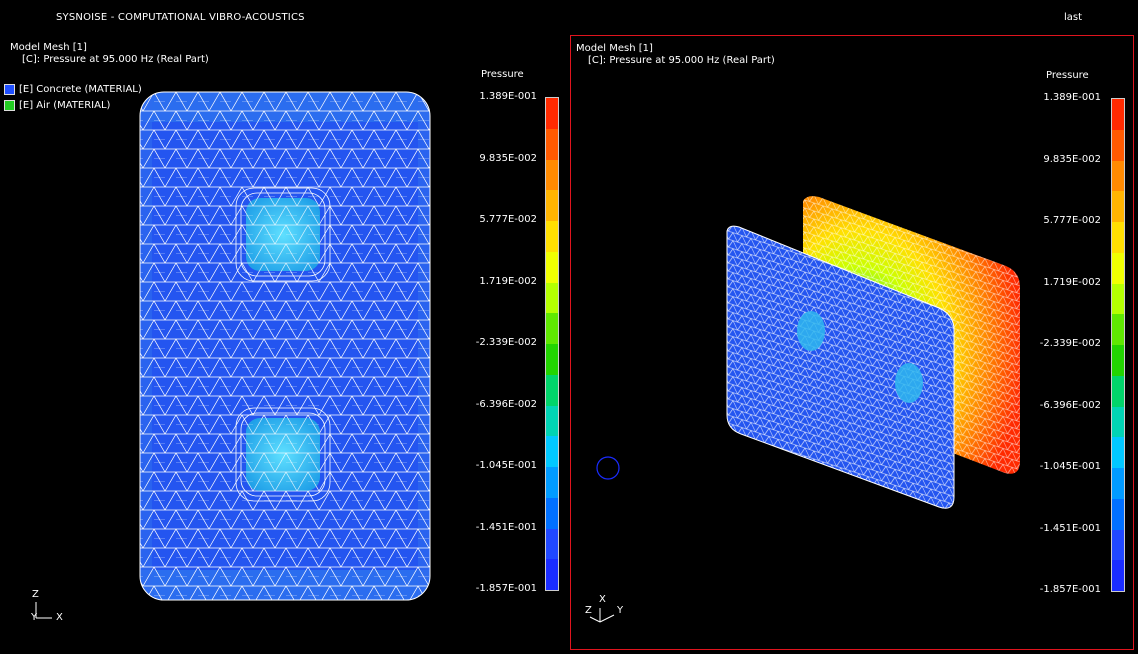 The width and height of the screenshot is (1138, 654). I want to click on axis-triad-left, so click(43, 610).